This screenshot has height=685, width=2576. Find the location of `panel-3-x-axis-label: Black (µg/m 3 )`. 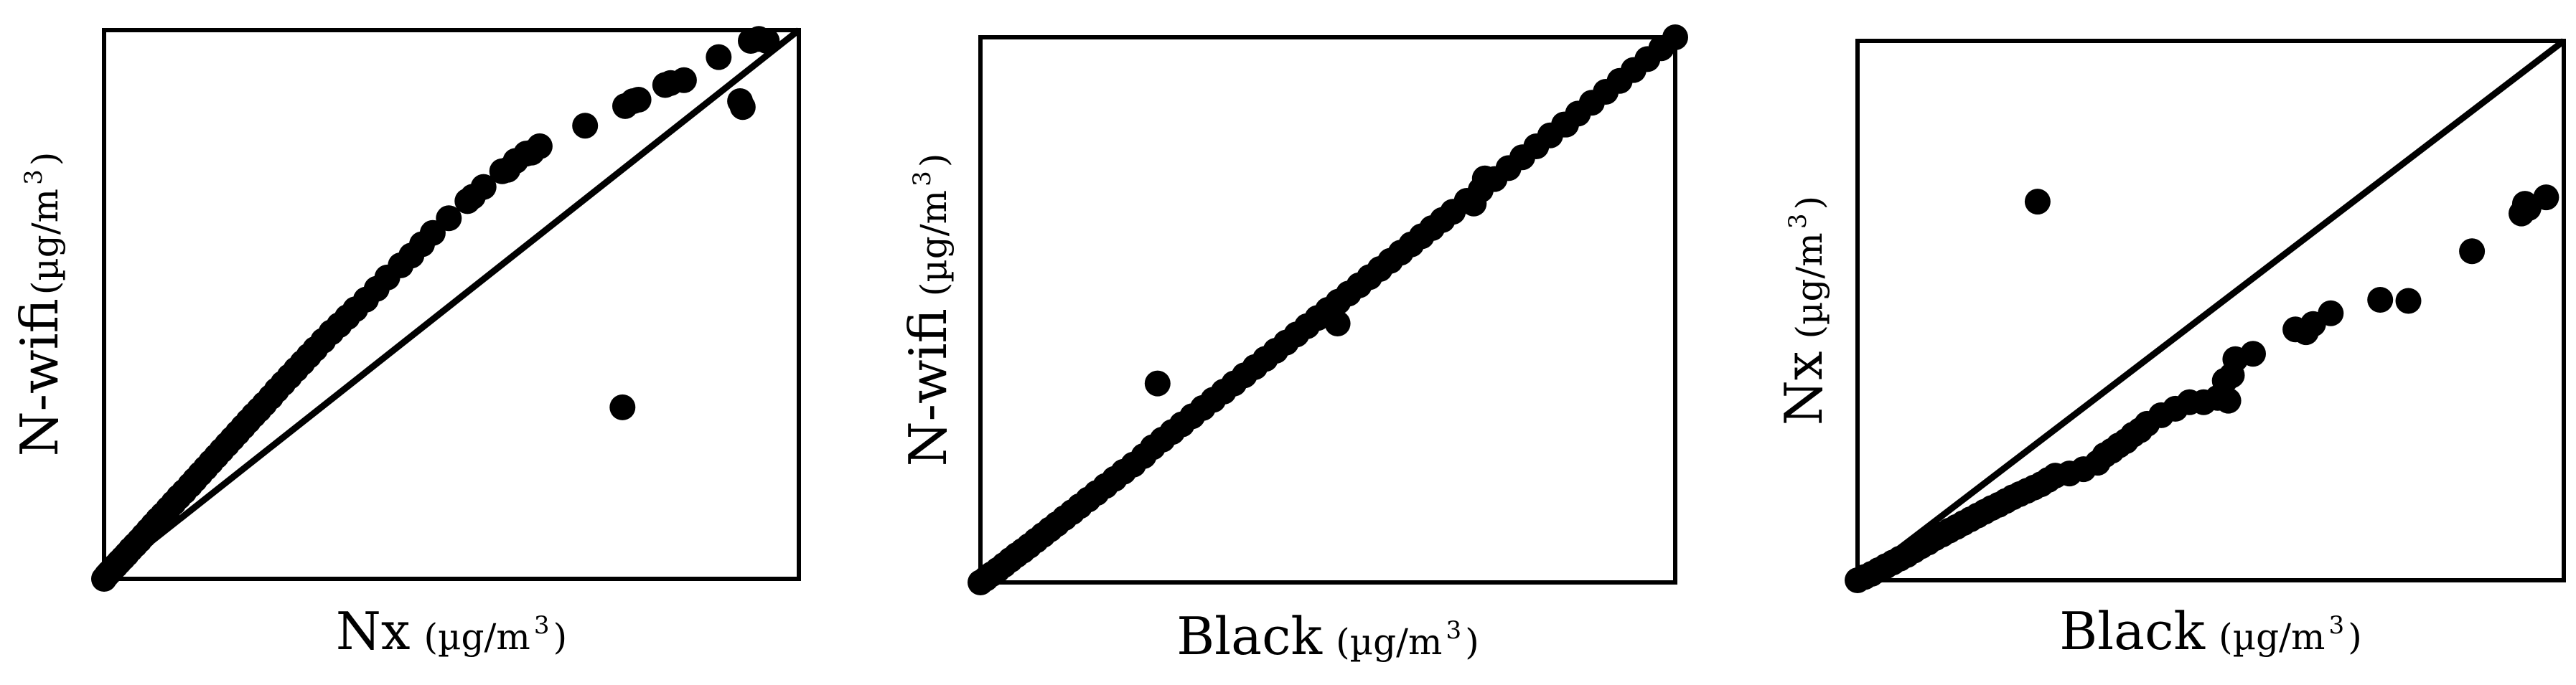

panel-3-x-axis-label: Black (µg/m 3 ) is located at coordinates (2210, 631).